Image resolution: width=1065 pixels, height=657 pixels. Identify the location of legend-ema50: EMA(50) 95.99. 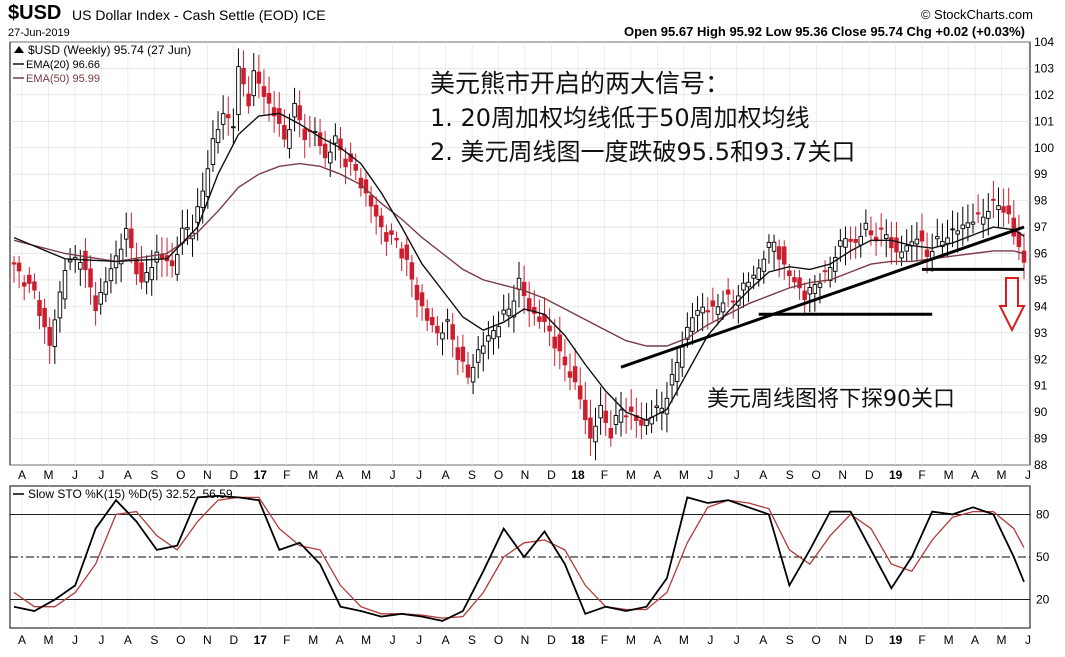
(63, 79).